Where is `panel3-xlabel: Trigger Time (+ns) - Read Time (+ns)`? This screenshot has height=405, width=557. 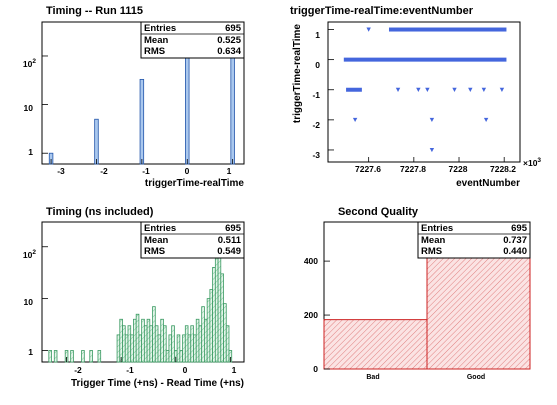 panel3-xlabel: Trigger Time (+ns) - Read Time (+ns) is located at coordinates (157, 383).